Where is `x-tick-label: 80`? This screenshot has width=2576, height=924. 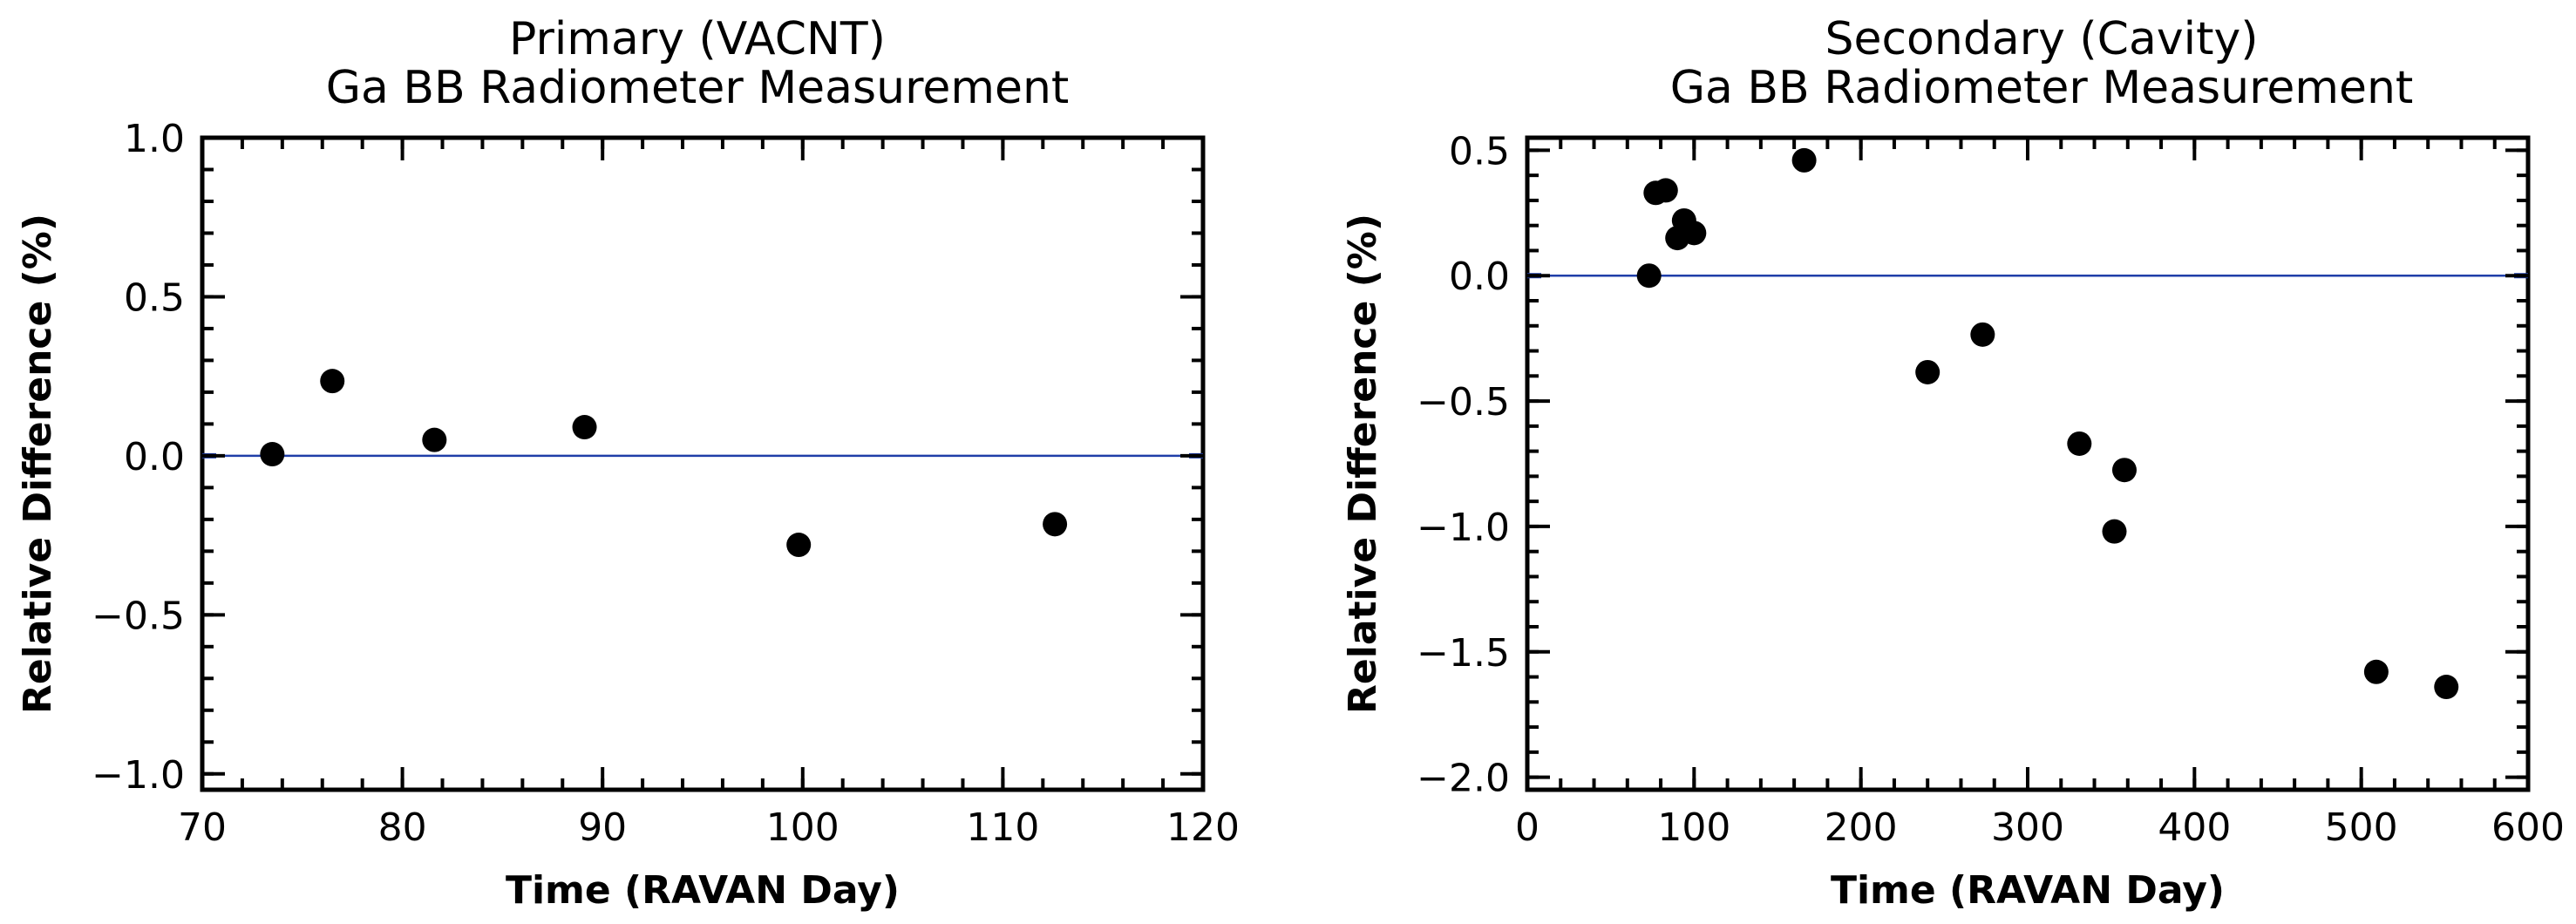
x-tick-label: 80 is located at coordinates (402, 827).